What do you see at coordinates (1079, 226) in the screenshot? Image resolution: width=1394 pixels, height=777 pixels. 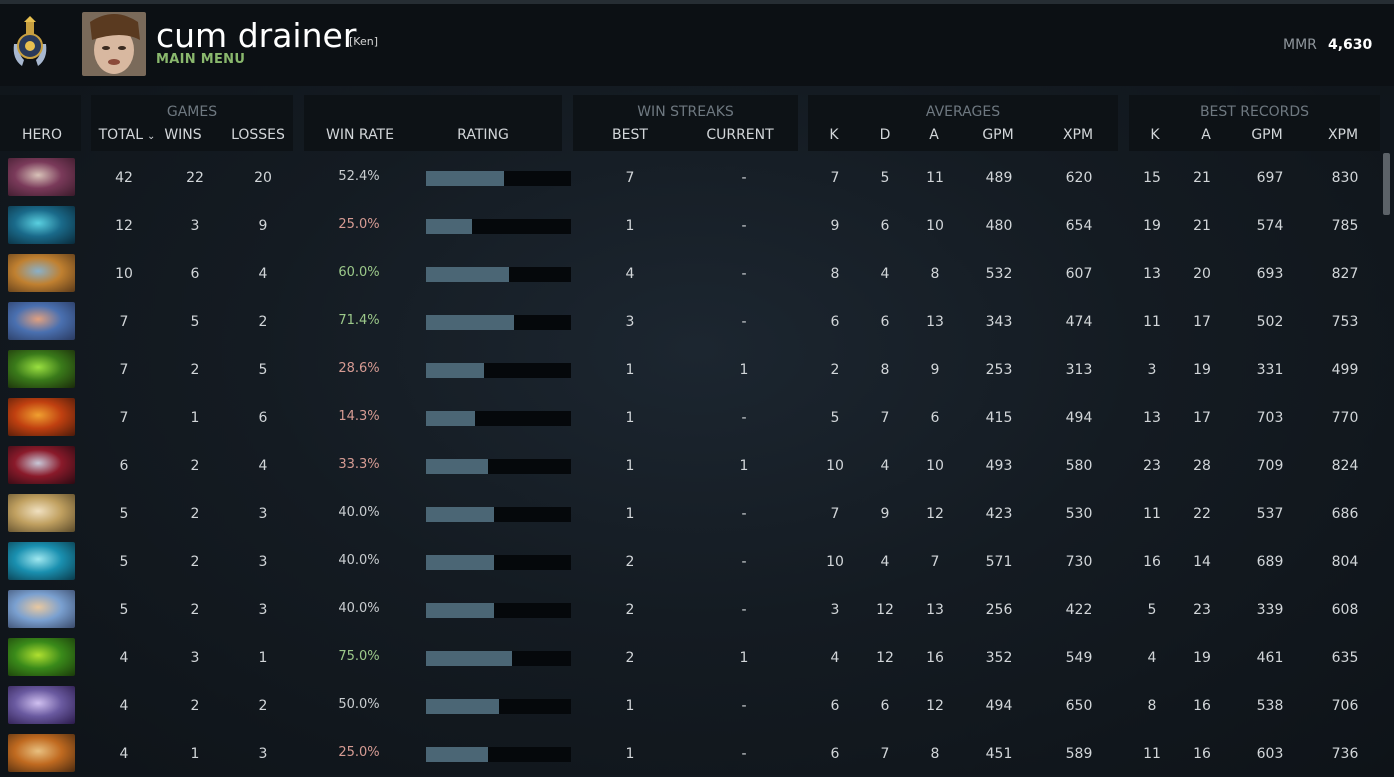 I see `avg-xpm-cell: 654` at bounding box center [1079, 226].